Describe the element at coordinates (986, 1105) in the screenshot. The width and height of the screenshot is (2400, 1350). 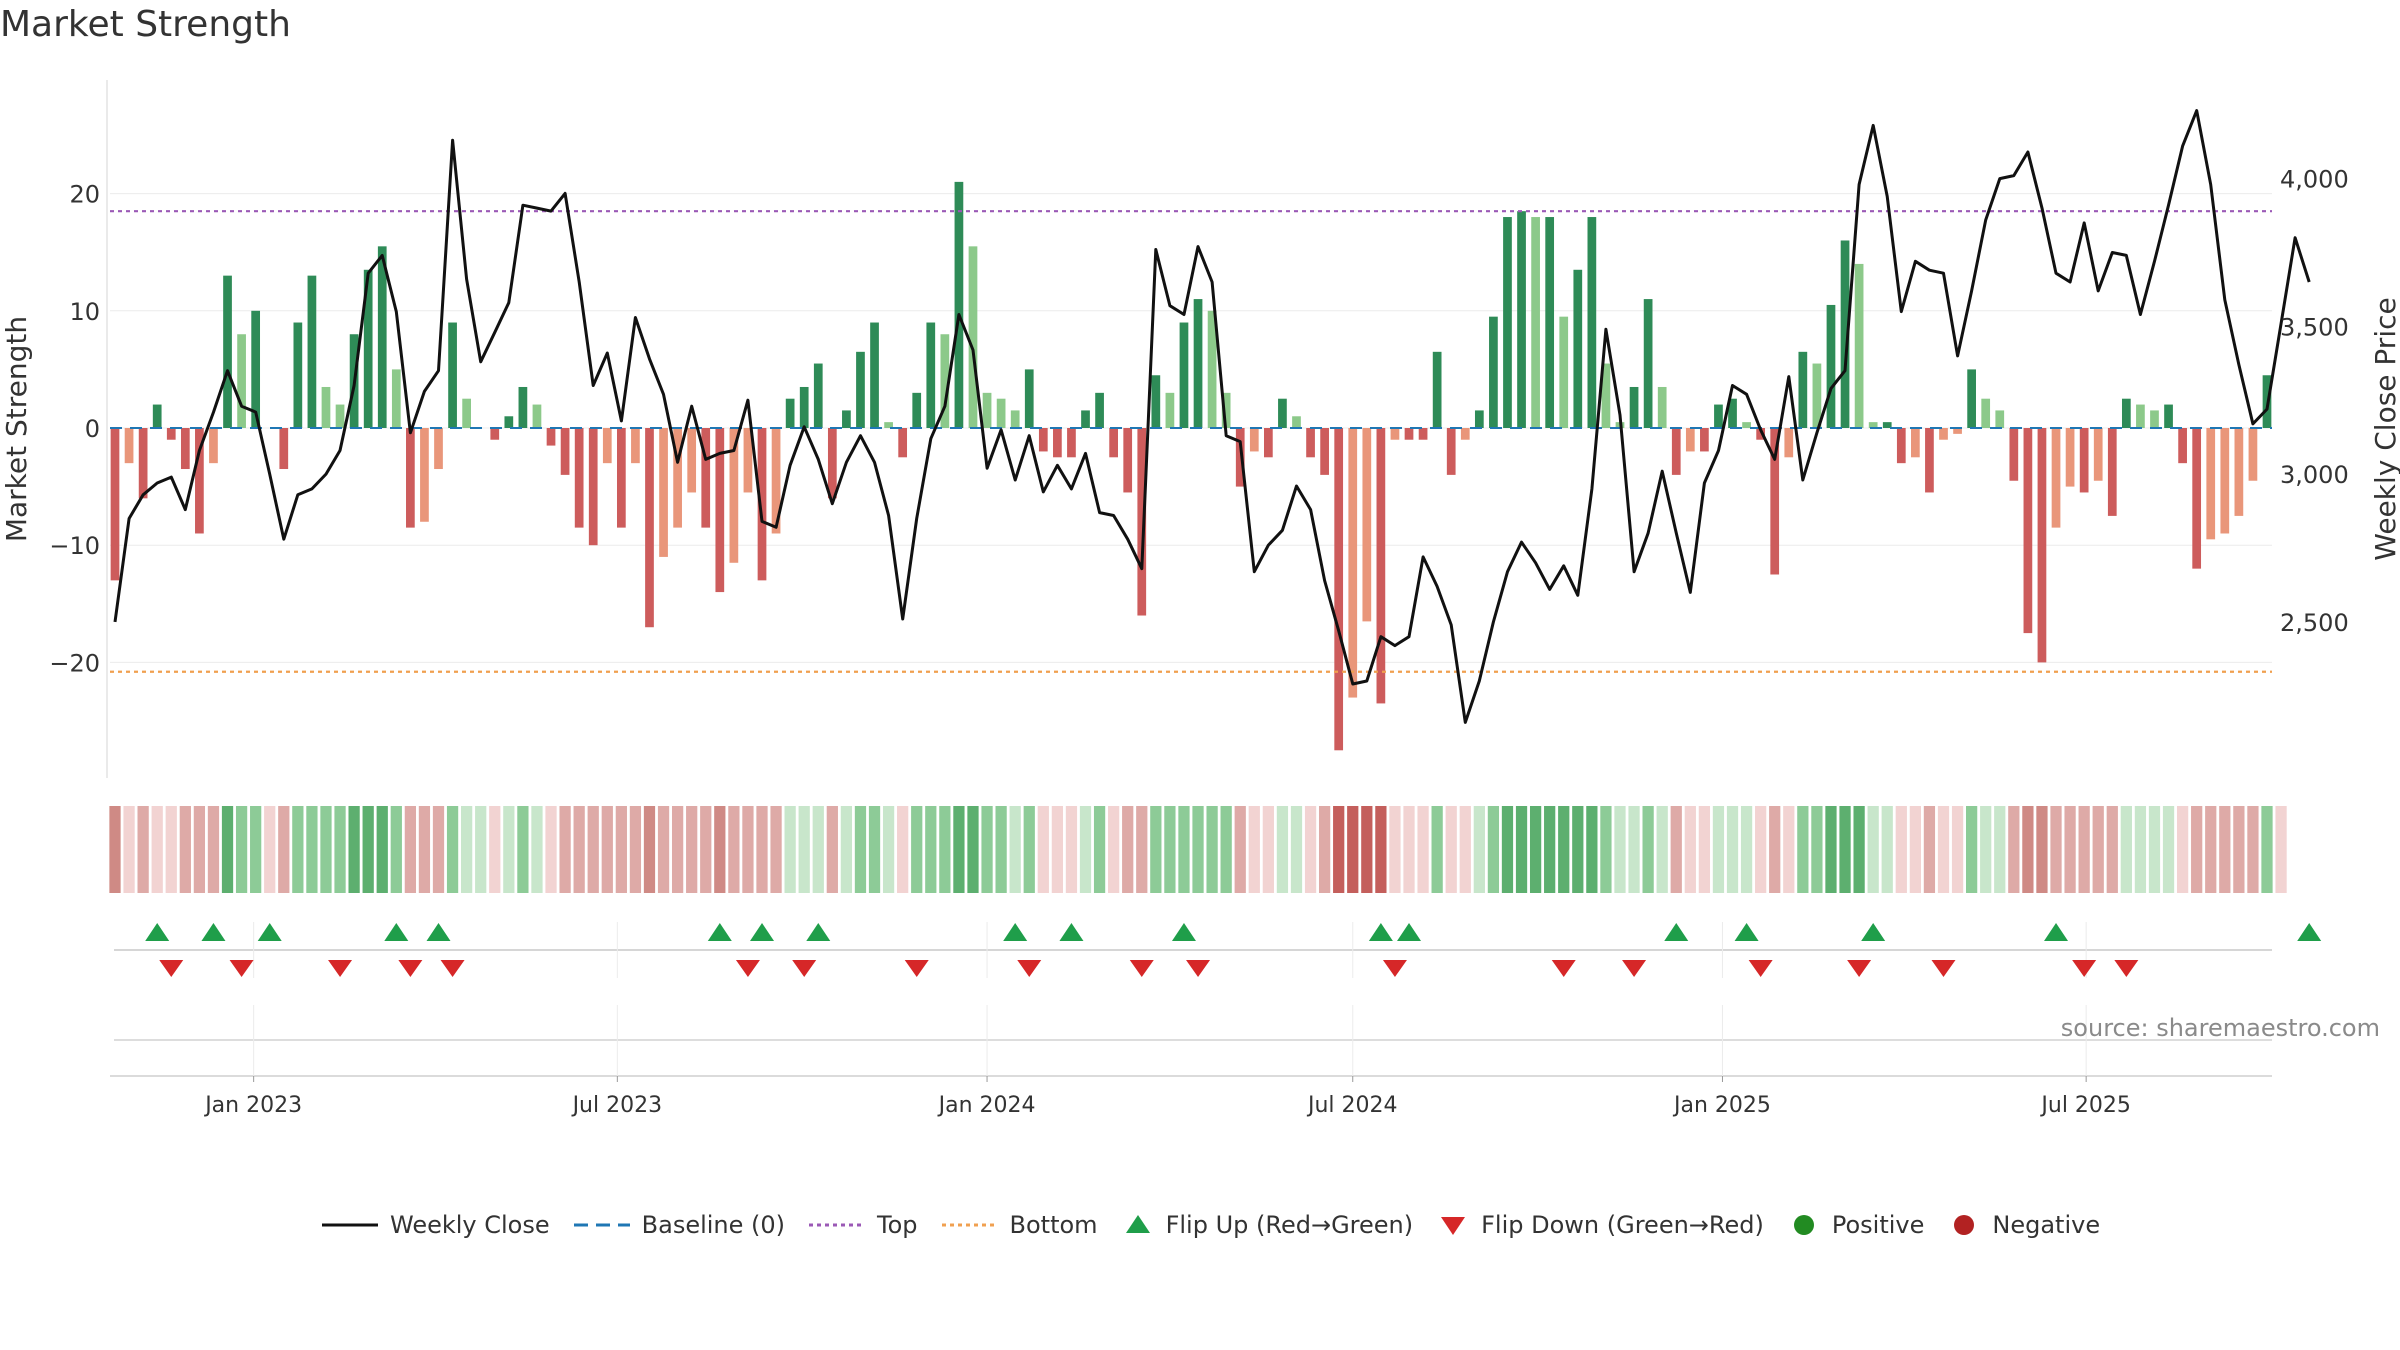
I see `x-tick-label: Jan 2024` at that location.